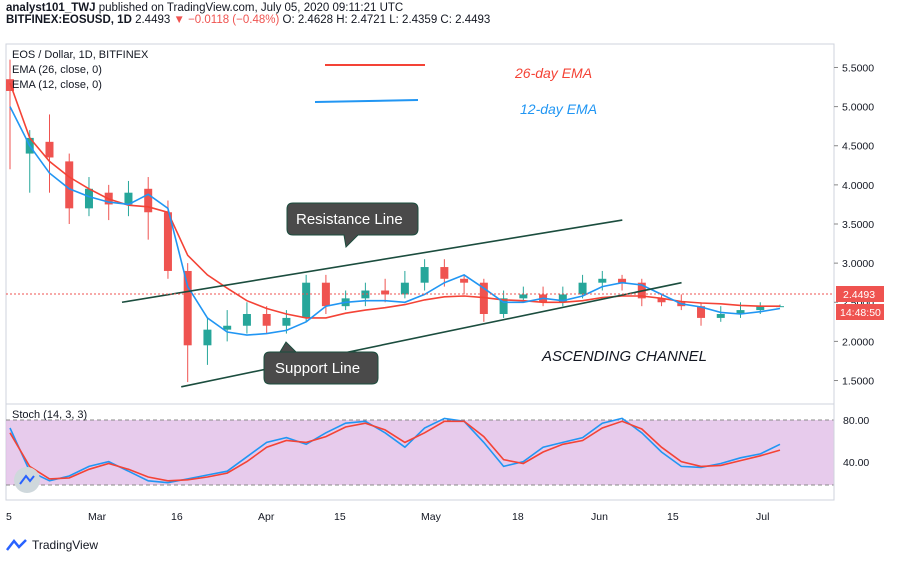  I want to click on last-price: 2.4493, so click(153, 20).